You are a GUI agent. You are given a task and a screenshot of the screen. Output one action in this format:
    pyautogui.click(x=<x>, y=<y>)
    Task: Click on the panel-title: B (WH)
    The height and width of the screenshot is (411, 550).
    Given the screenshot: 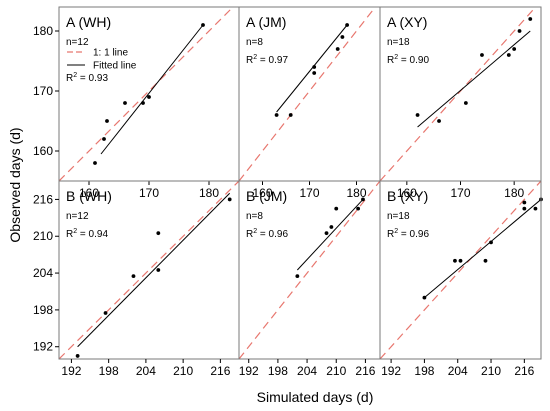 What is the action you would take?
    pyautogui.click(x=89, y=196)
    